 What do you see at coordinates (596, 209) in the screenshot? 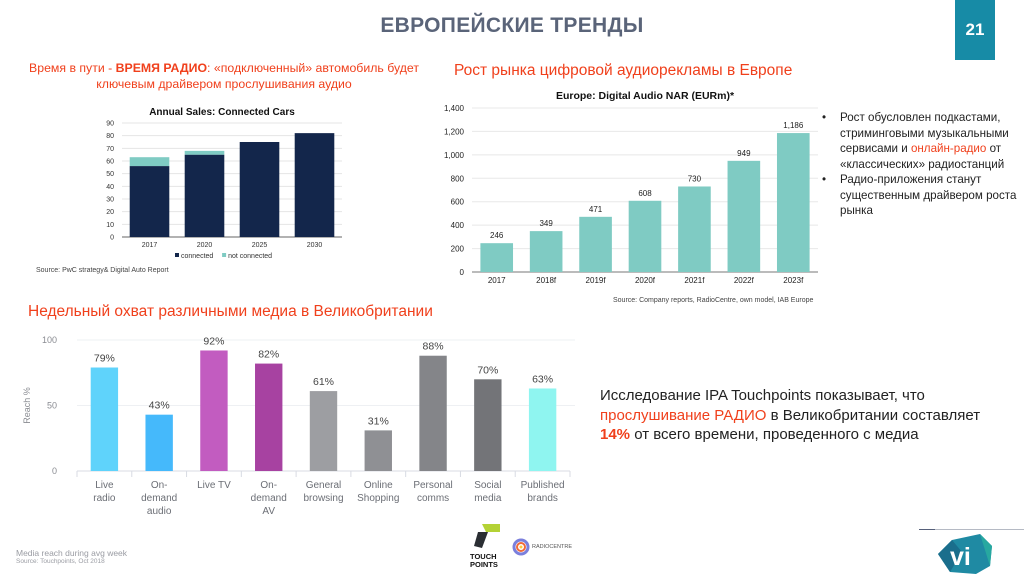
I see `data-label: 471` at bounding box center [596, 209].